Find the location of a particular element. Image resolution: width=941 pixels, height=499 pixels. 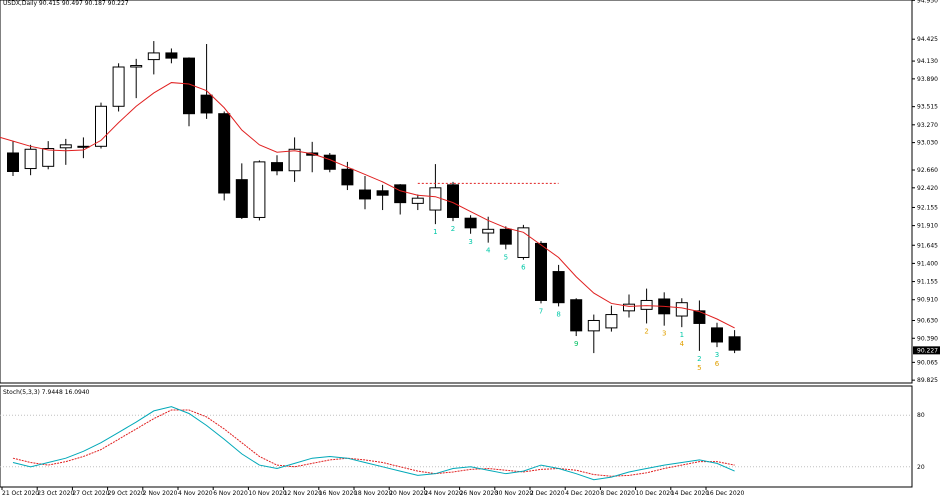

price-tick-label: 91.155 is located at coordinates (927, 282).